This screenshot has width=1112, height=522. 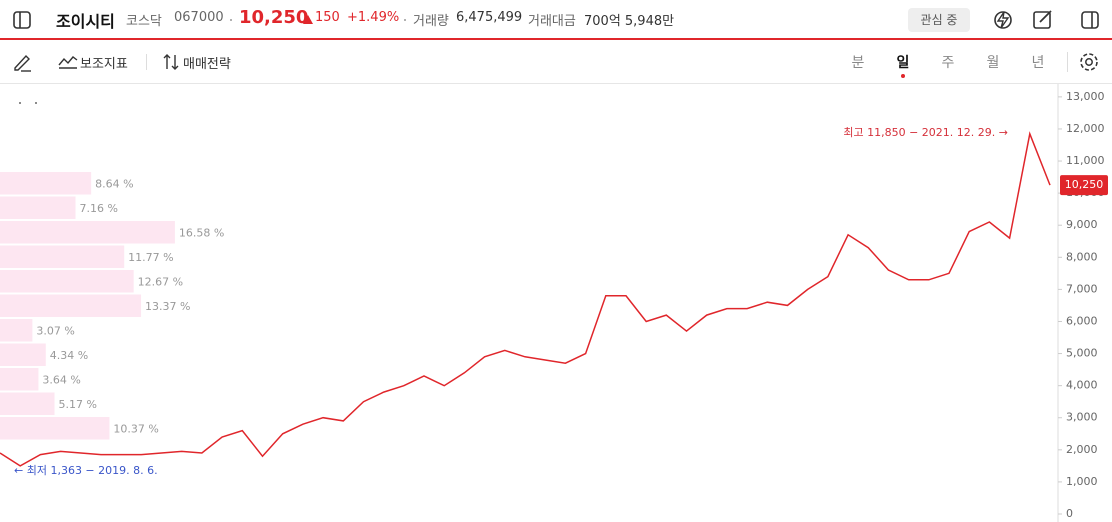 I want to click on period-tab: 월, so click(x=993, y=63).